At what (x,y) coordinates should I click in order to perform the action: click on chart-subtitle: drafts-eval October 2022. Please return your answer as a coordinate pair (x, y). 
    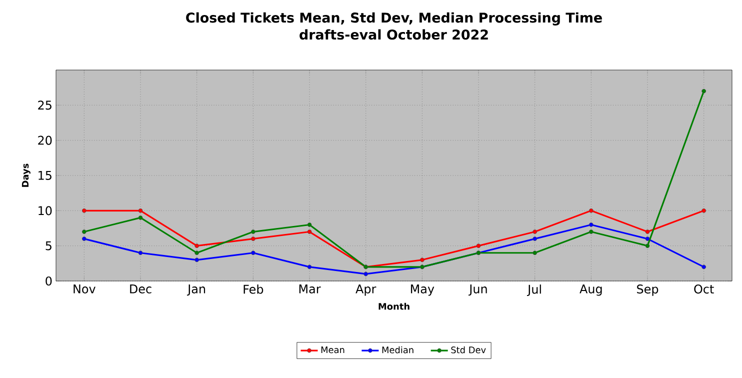
    Looking at the image, I should click on (394, 34).